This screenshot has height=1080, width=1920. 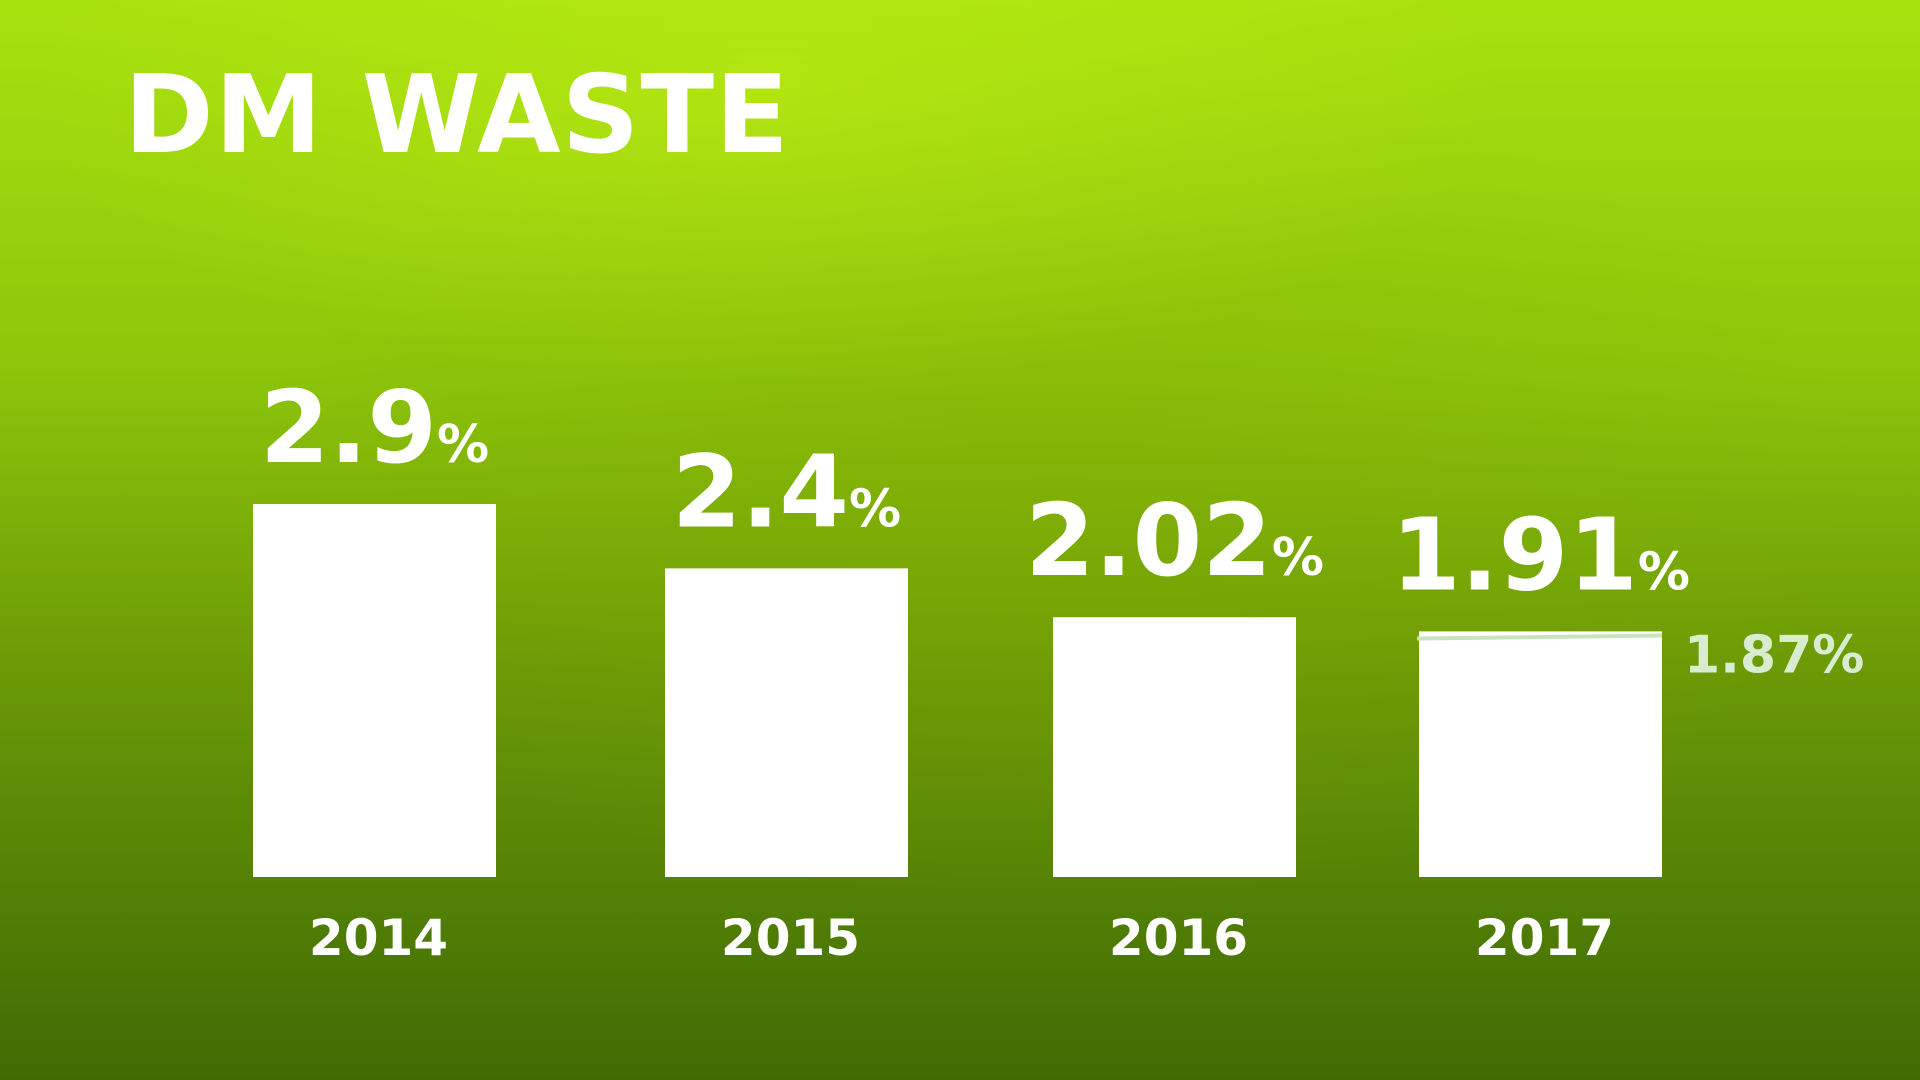 What do you see at coordinates (374, 690) in the screenshot?
I see `bar-2014` at bounding box center [374, 690].